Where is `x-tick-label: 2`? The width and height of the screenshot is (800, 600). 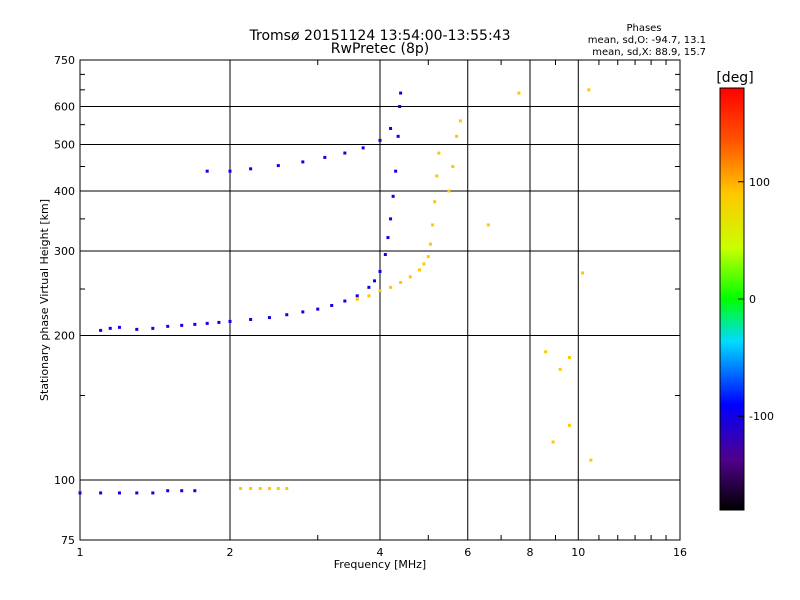
x-tick-label: 2 is located at coordinates (230, 552).